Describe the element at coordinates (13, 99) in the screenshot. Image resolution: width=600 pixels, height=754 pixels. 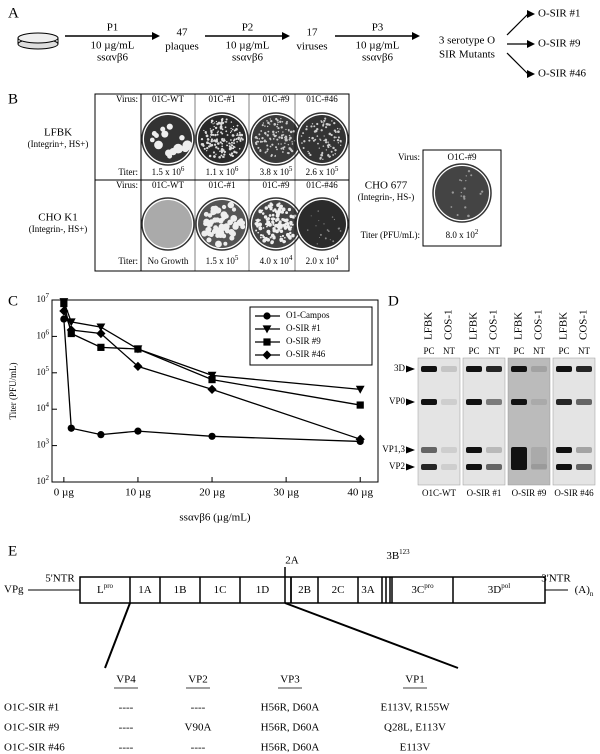
I see `panel-label: B` at that location.